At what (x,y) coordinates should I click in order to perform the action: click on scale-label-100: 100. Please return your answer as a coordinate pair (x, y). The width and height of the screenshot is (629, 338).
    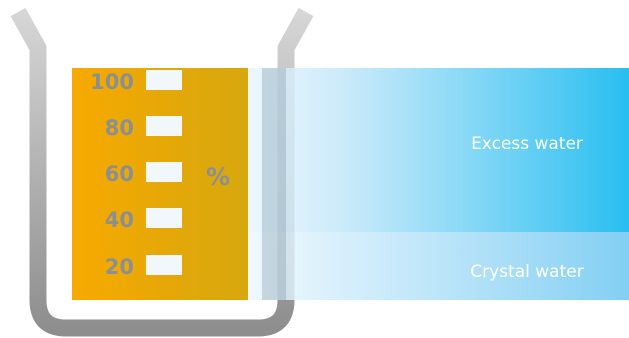
    Looking at the image, I should click on (112, 82).